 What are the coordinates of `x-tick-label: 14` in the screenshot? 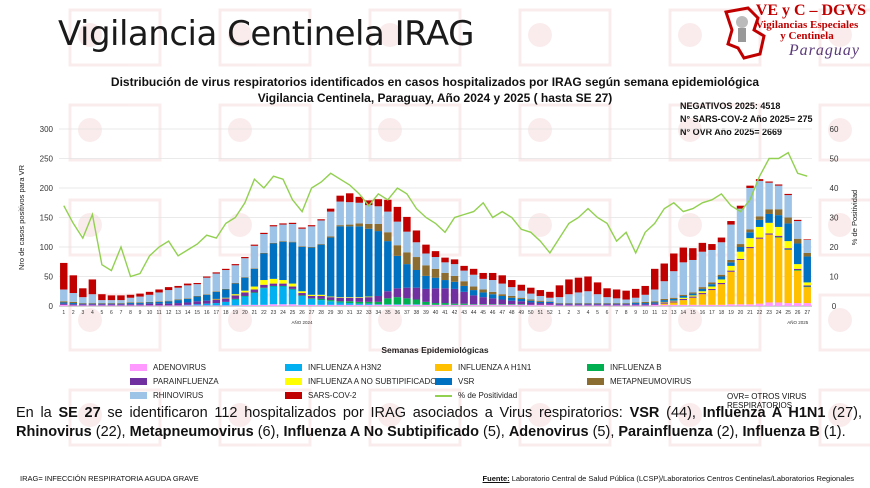 It's located at (188, 313).